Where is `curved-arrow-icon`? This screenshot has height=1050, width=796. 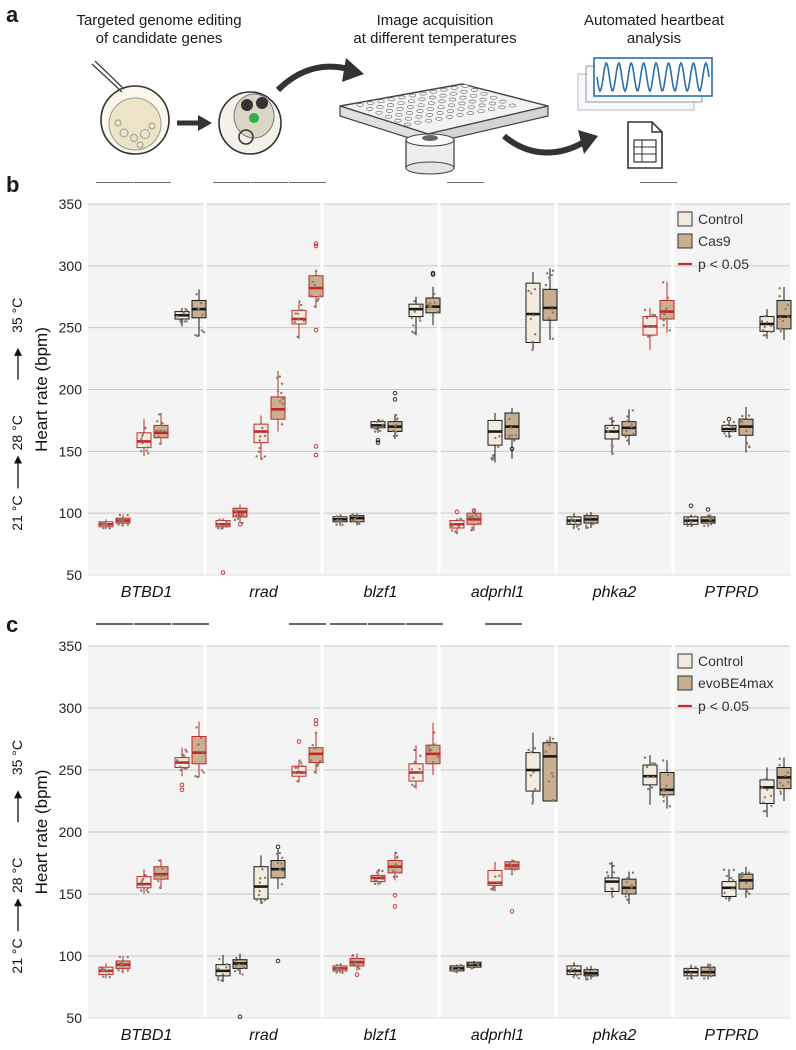
curved-arrow-icon is located at coordinates (314, 78).